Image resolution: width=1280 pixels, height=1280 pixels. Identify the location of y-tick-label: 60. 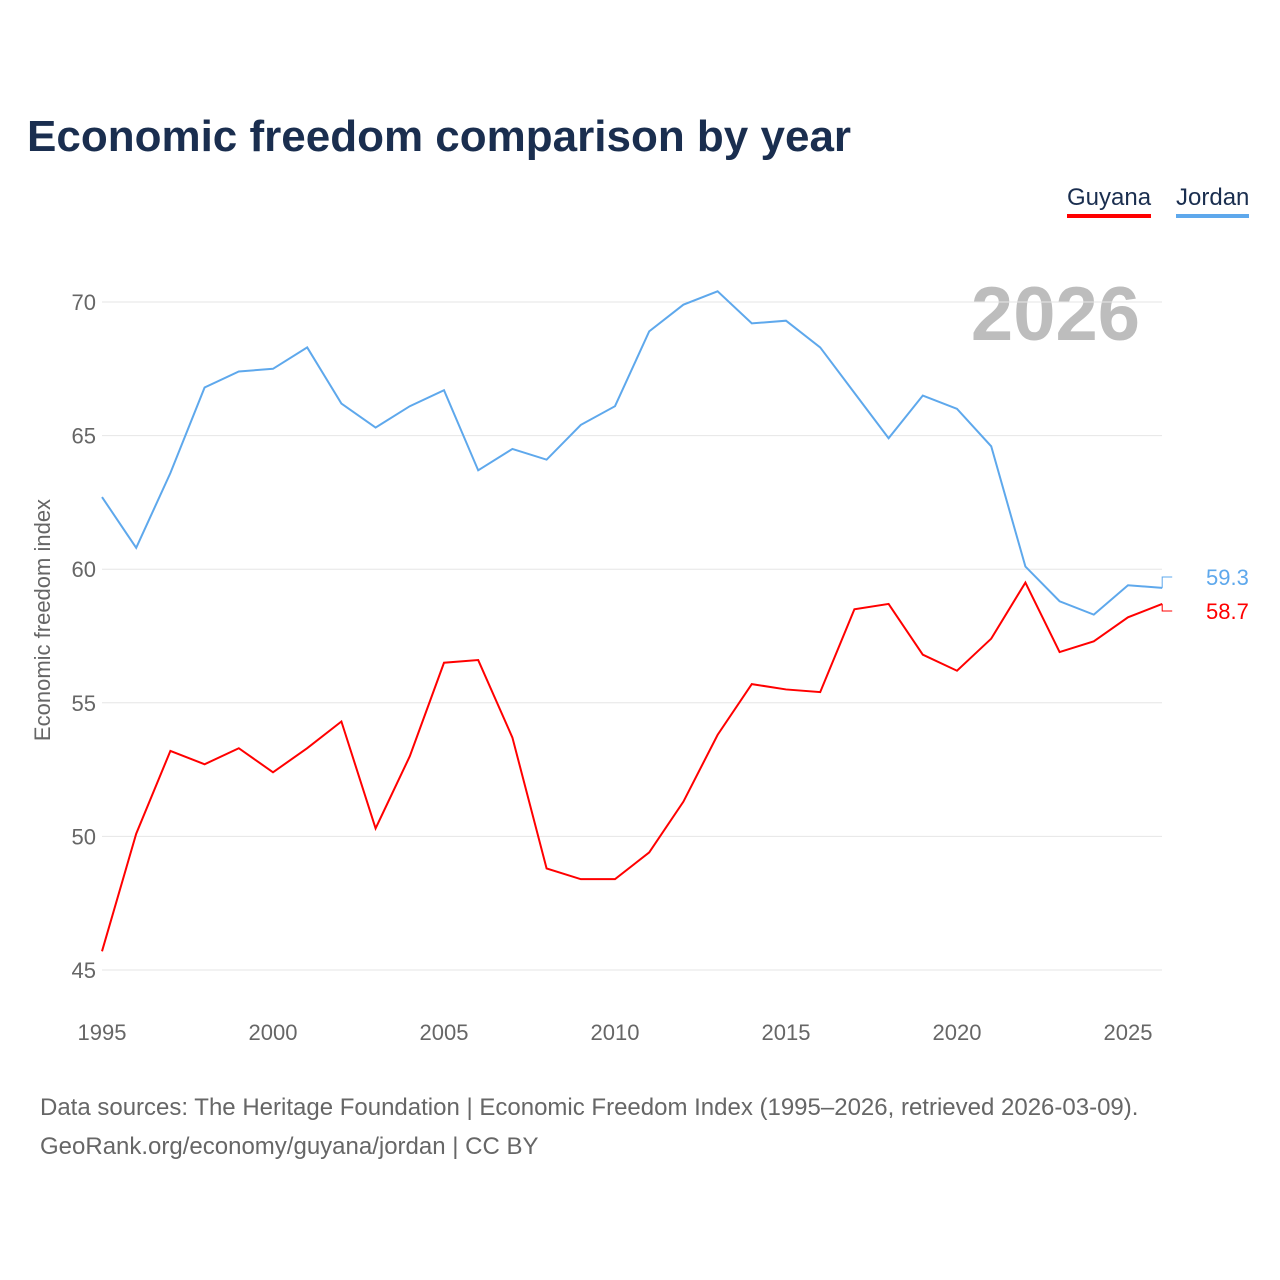
(84, 569).